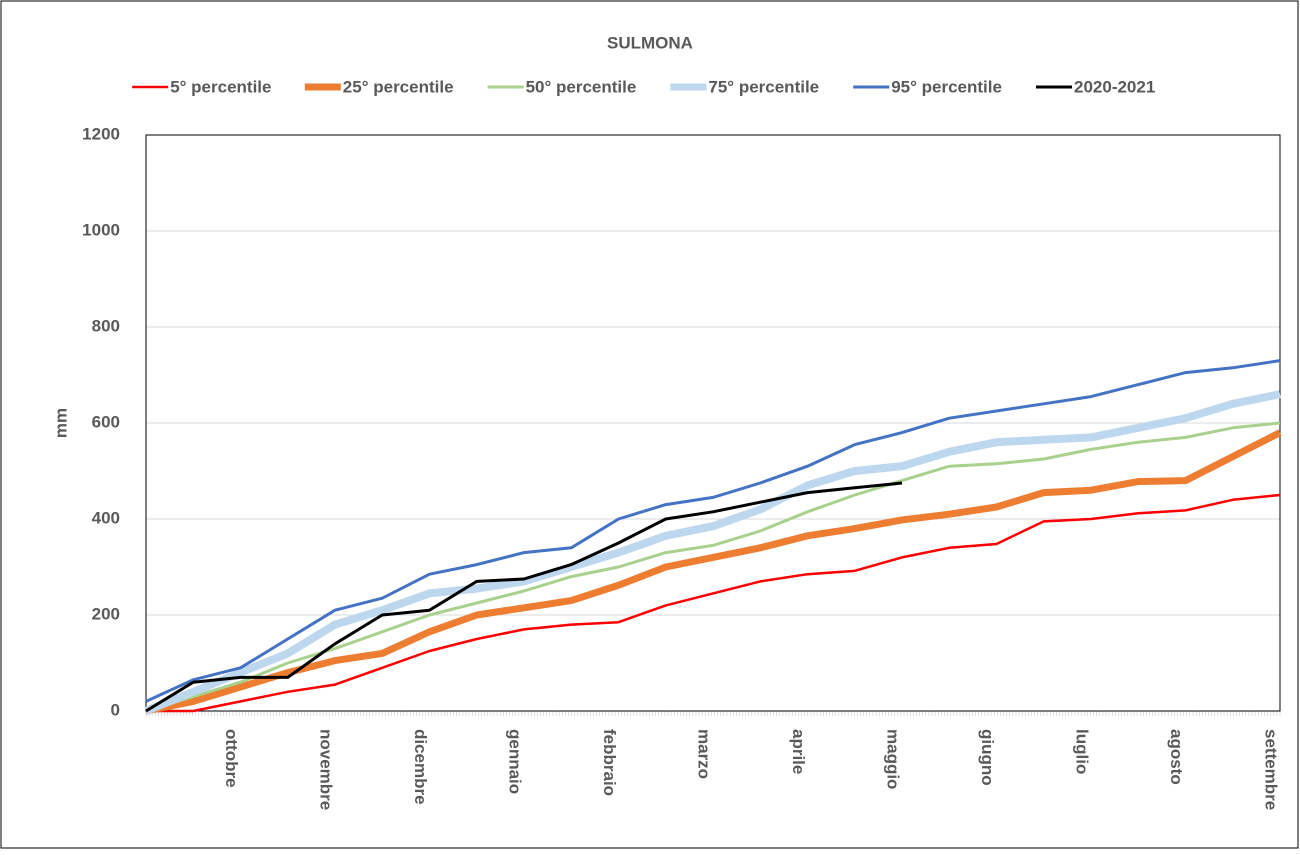 The height and width of the screenshot is (855, 1300). What do you see at coordinates (220, 86) in the screenshot?
I see `legend-label: 5° percentile` at bounding box center [220, 86].